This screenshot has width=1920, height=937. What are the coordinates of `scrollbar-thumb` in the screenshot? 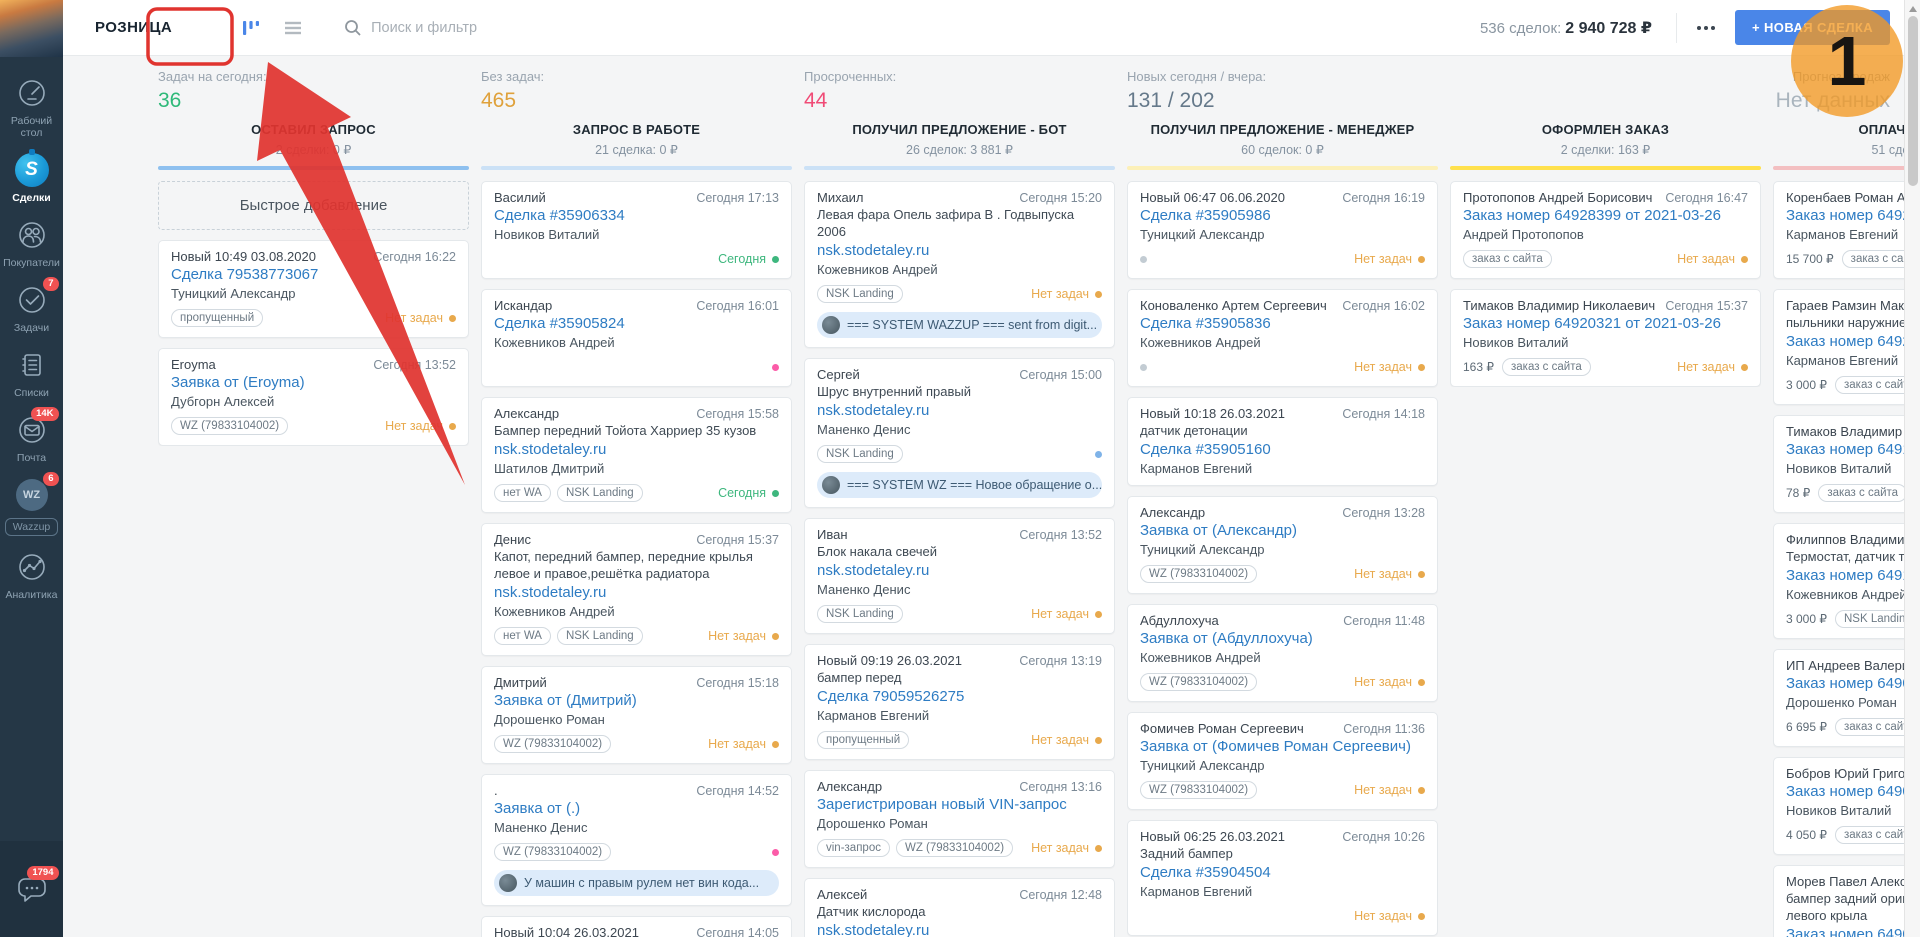 It's located at (1912, 101).